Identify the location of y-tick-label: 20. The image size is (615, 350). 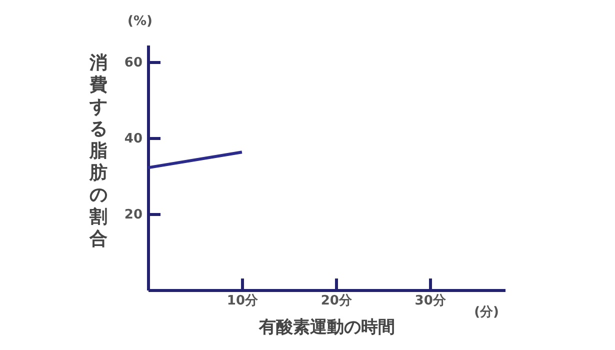
(133, 215).